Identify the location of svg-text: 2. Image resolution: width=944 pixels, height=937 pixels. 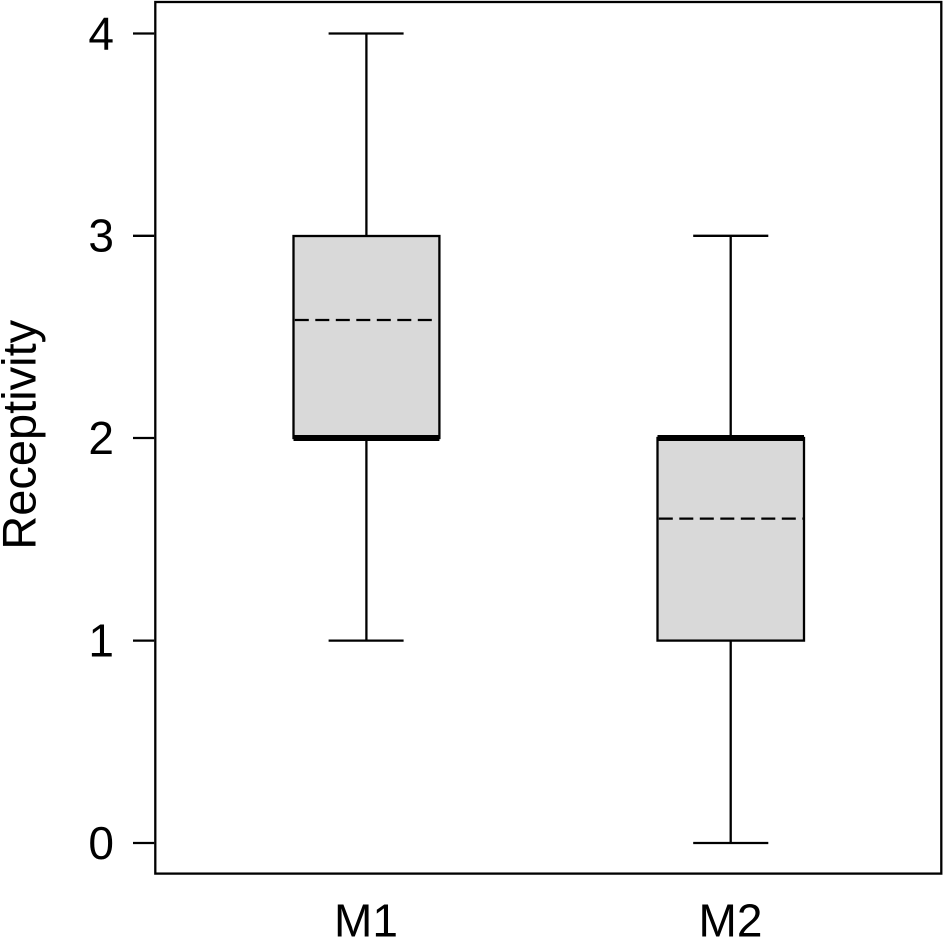
(101, 438).